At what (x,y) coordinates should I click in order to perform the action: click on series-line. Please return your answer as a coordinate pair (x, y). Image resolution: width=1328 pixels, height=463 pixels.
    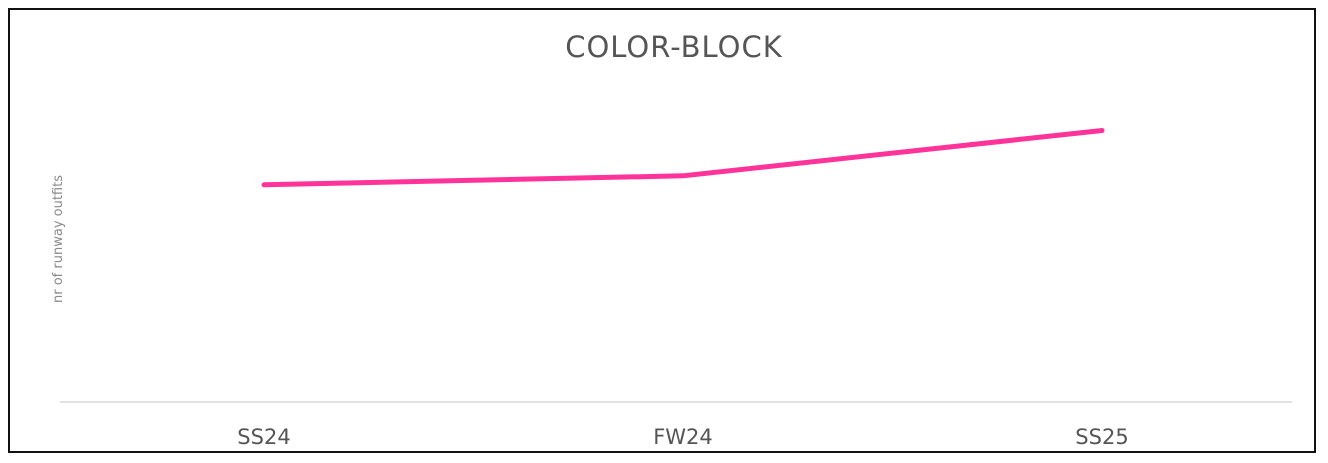
    Looking at the image, I should click on (683, 158).